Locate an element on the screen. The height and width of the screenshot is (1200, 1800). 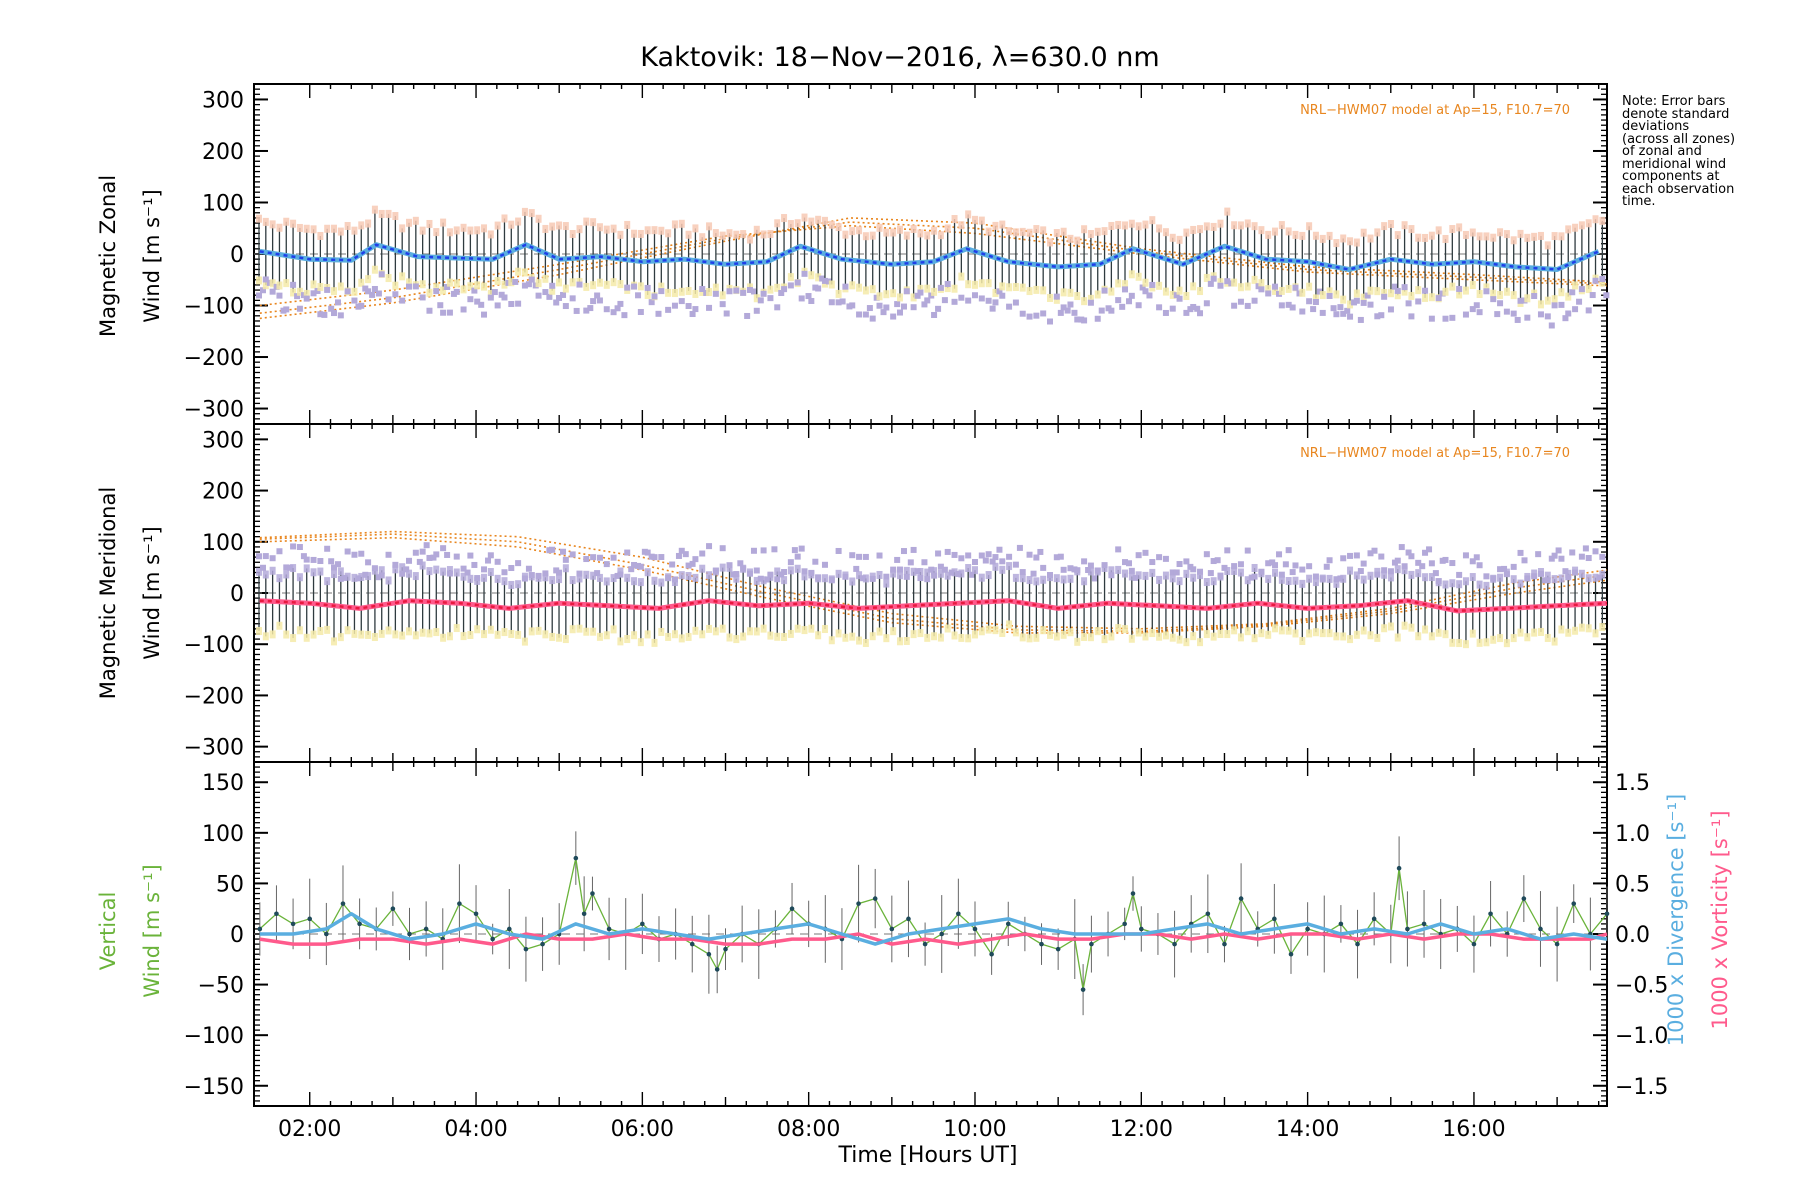
vorticity-line is located at coordinates (933, 939).